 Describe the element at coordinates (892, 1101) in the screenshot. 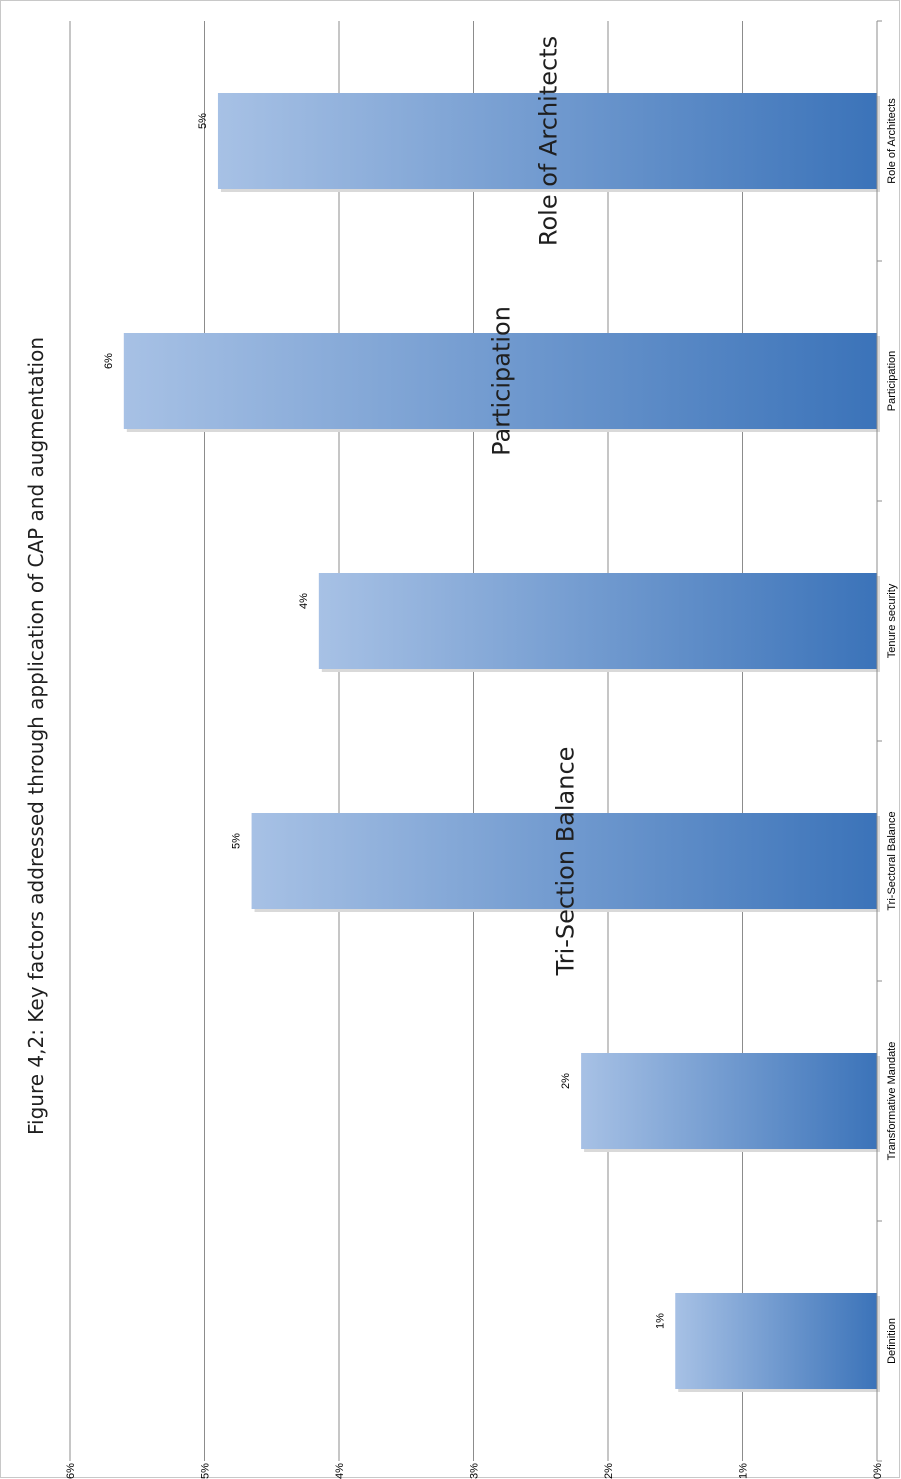

I see `category-label: Transformative Mandate` at that location.